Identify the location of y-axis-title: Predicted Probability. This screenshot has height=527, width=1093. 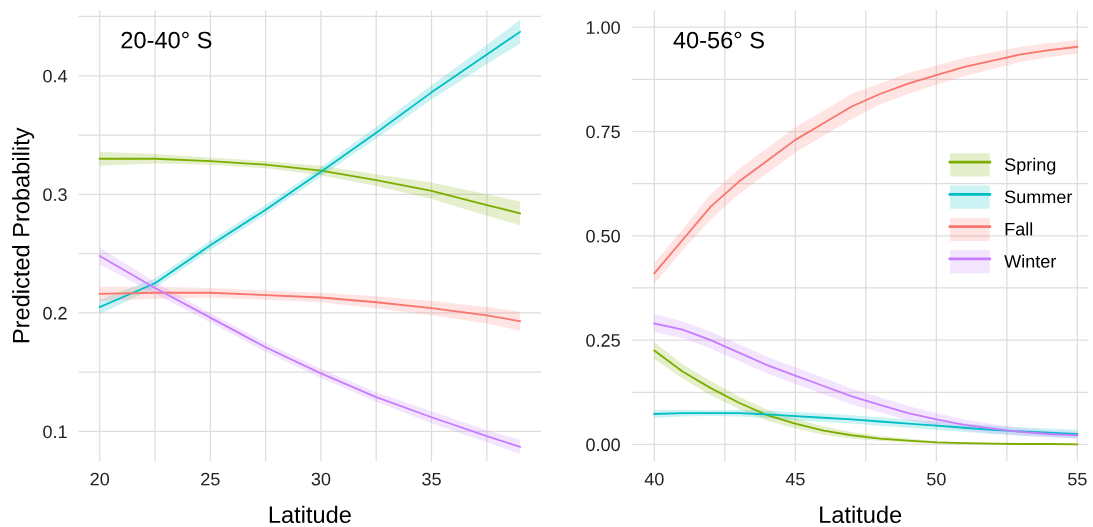
(23, 235).